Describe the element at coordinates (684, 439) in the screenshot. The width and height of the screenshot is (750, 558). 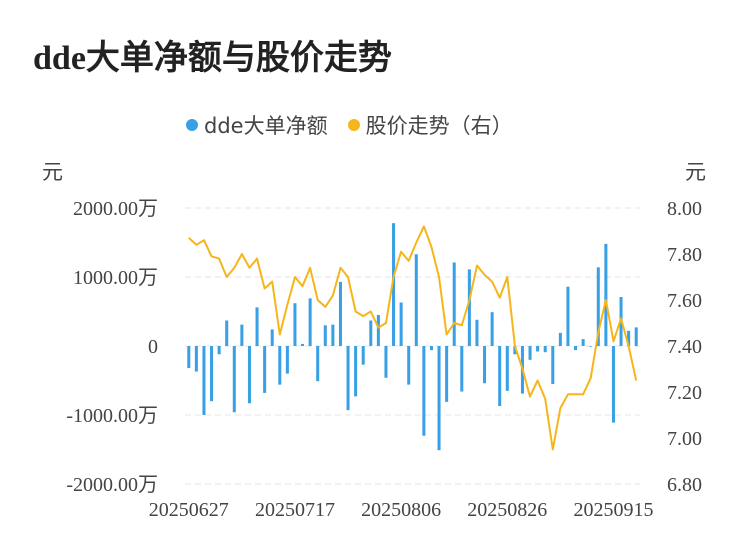
I see `y-right-tick-label: 7.00` at that location.